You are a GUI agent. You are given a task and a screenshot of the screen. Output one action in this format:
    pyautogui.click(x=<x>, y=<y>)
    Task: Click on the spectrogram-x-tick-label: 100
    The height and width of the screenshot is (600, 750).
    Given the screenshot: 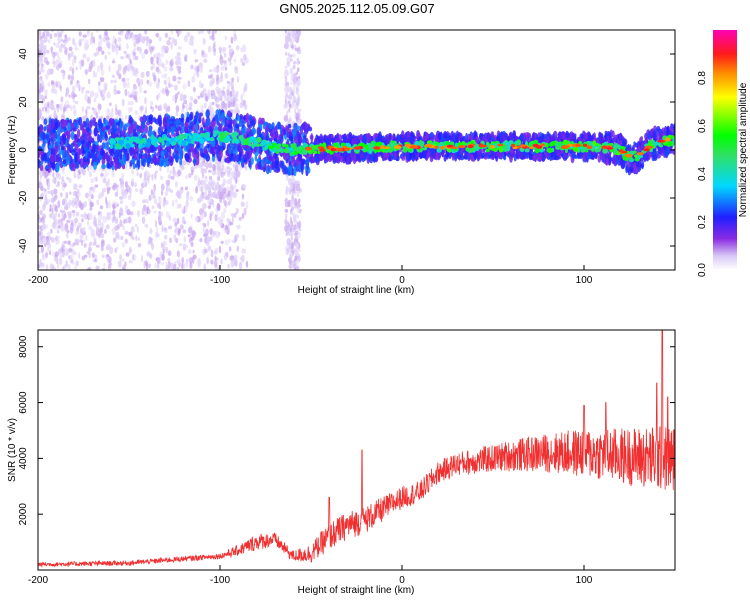 What is the action you would take?
    pyautogui.click(x=584, y=280)
    